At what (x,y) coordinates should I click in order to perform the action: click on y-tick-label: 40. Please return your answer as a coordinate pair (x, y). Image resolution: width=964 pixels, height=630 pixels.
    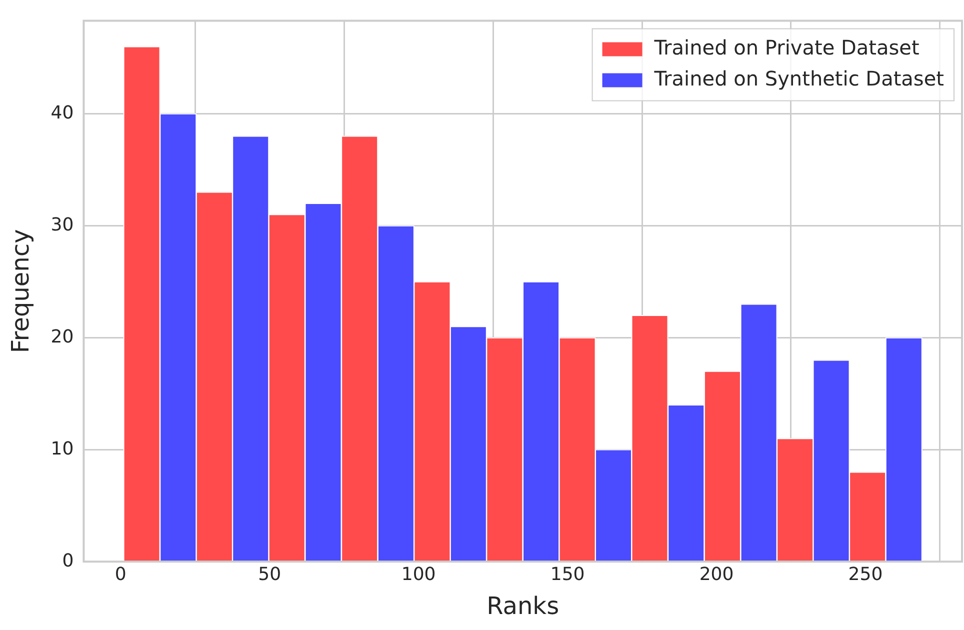
    Looking at the image, I should click on (62, 113).